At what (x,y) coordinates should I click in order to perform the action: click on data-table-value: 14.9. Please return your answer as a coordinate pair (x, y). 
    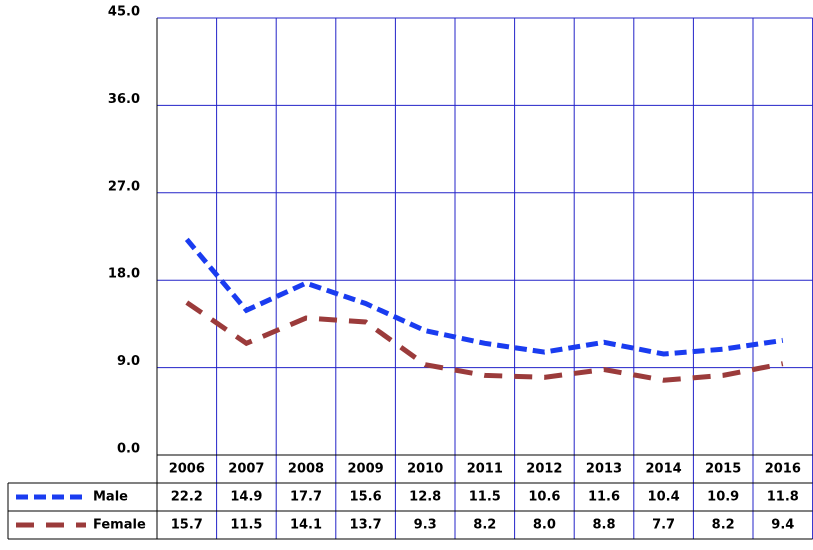
    Looking at the image, I should click on (246, 497).